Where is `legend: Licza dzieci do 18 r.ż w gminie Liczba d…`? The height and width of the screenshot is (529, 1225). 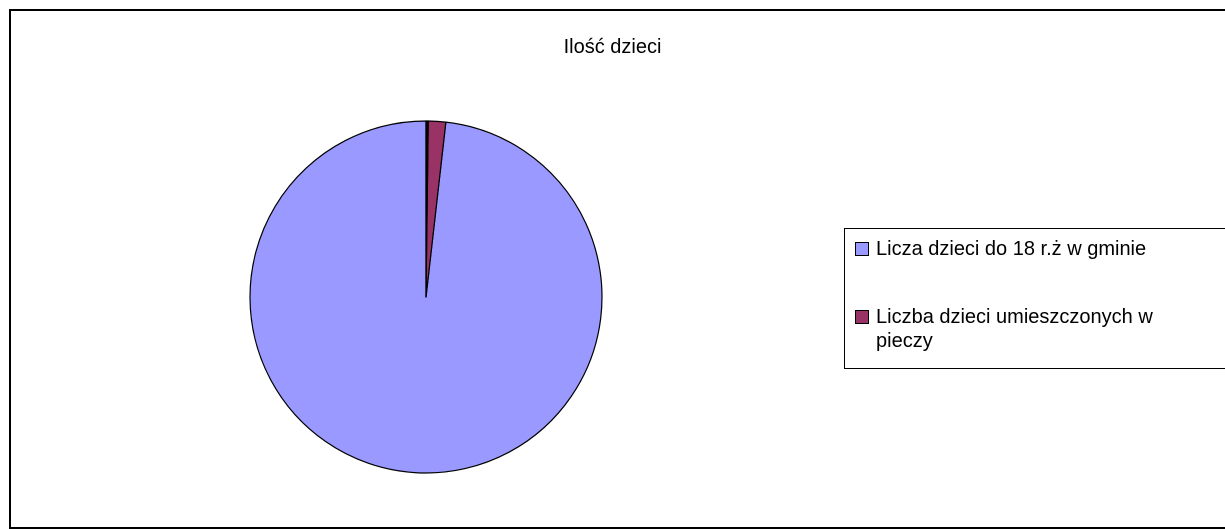
legend: Licza dzieci do 18 r.ż w gminie Liczba d… is located at coordinates (1034, 298).